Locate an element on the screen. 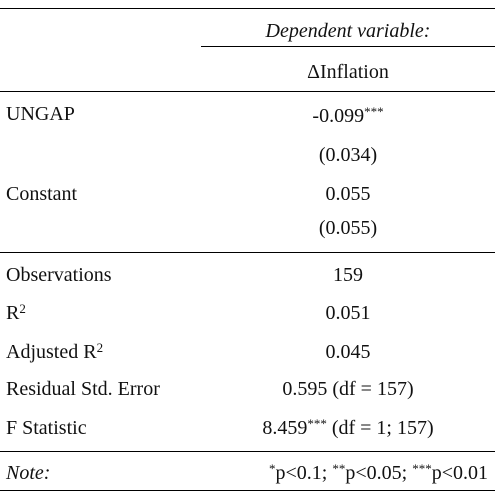 This screenshot has width=495, height=494. stats-top-rule is located at coordinates (247, 252).